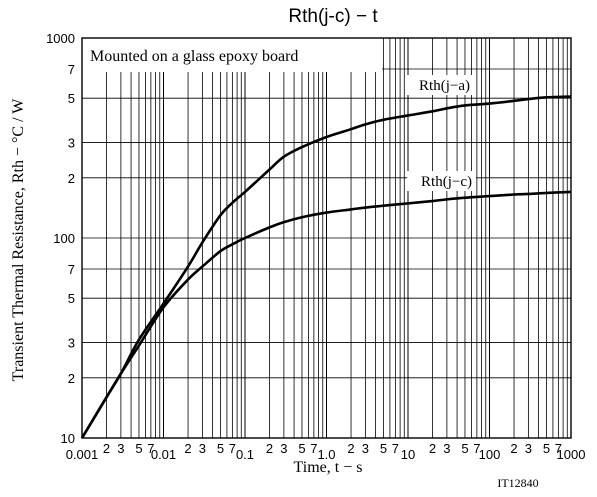 This screenshot has height=497, width=597. Describe the element at coordinates (68, 438) in the screenshot. I see `y-tick-label: 10` at that location.